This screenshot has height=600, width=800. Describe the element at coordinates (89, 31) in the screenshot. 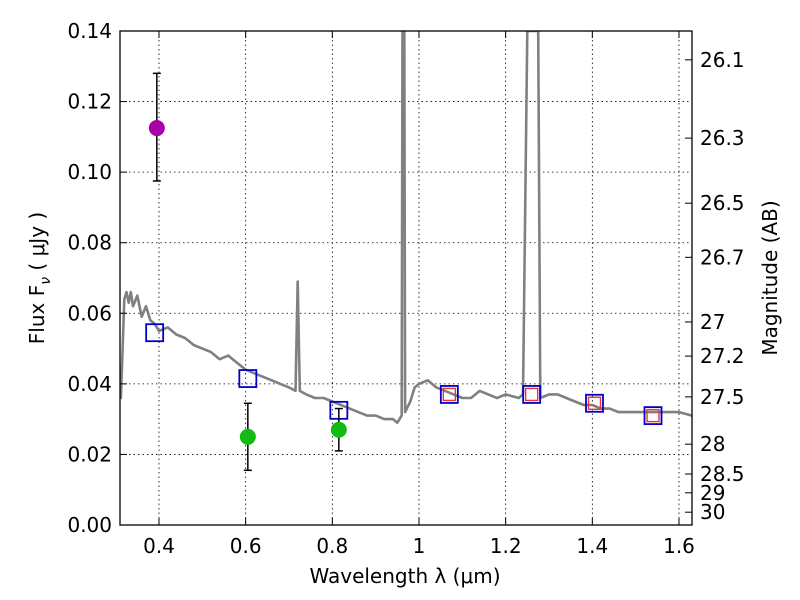

I see `y-tick-label: 0.14` at that location.